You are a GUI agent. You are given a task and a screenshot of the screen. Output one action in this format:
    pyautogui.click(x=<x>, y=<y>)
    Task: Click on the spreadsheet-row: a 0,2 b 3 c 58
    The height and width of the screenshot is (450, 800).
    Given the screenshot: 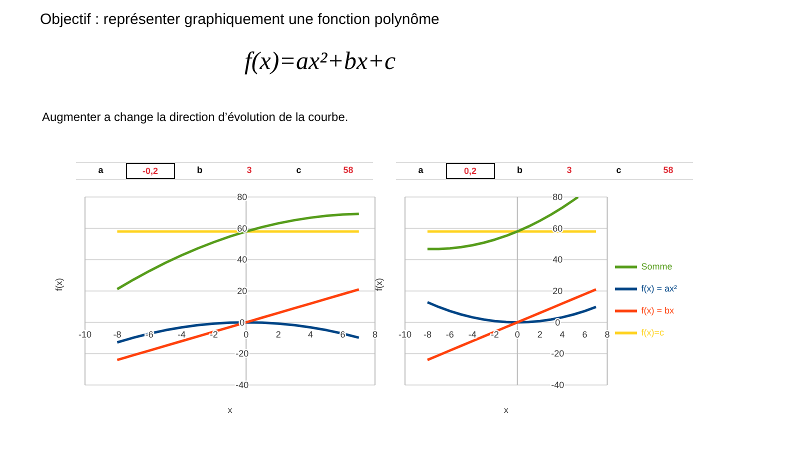 What is the action you would take?
    pyautogui.click(x=544, y=171)
    